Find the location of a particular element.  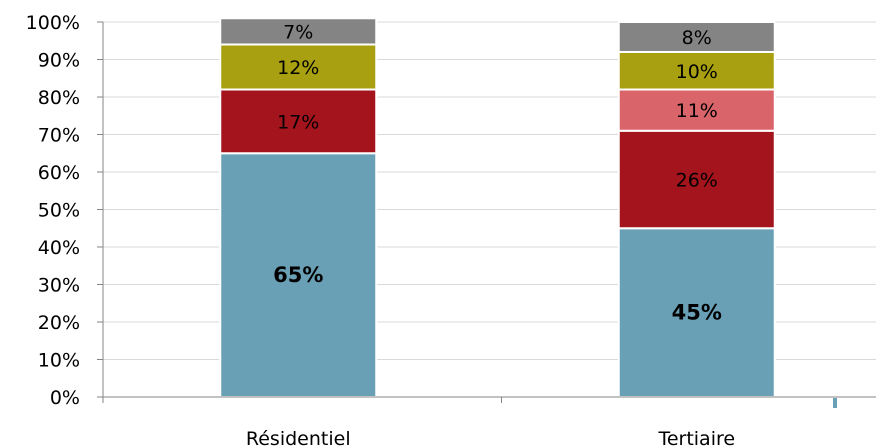

x-axis: Résidentiel Tertiaire is located at coordinates (489, 422).